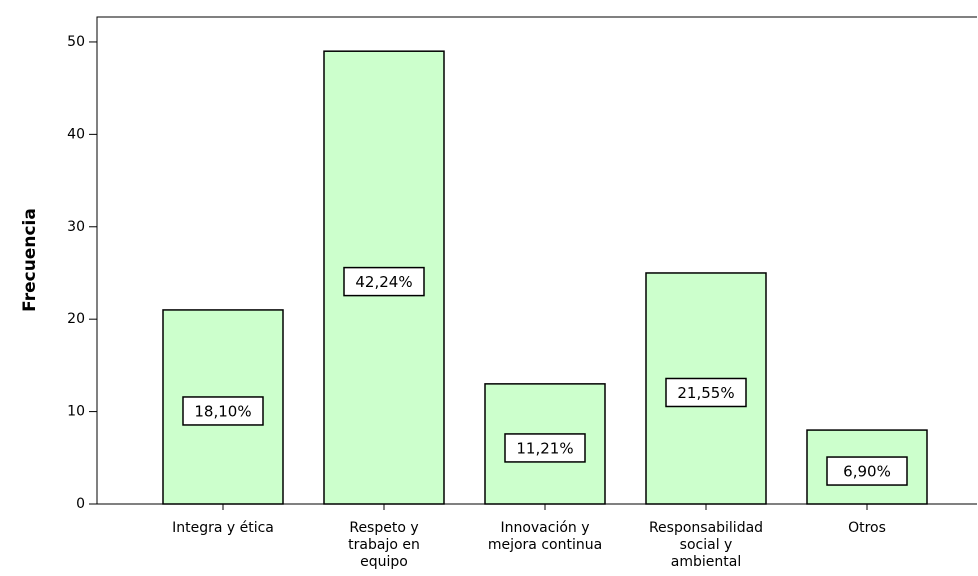 Image resolution: width=978 pixels, height=576 pixels. I want to click on x-tick-label: social y, so click(706, 545).